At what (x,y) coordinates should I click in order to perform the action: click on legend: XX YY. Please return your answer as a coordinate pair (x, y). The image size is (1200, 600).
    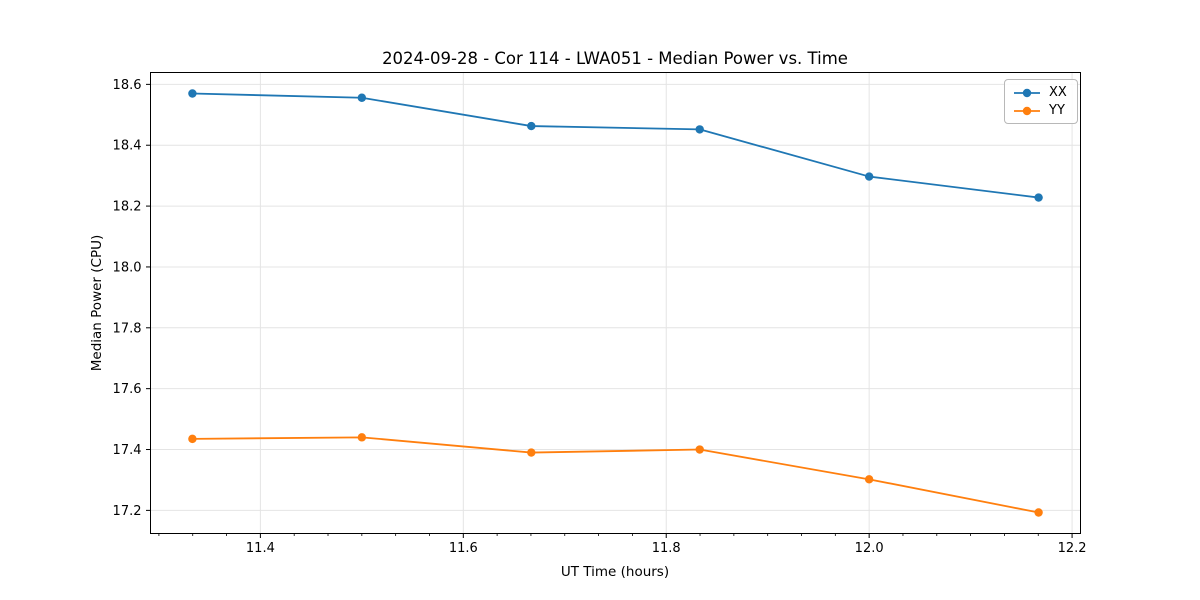
    Looking at the image, I should click on (1041, 101).